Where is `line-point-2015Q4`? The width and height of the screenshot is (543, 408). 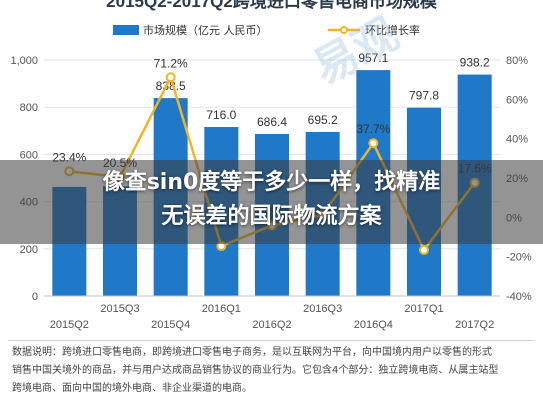 line-point-2015Q4 is located at coordinates (170, 77).